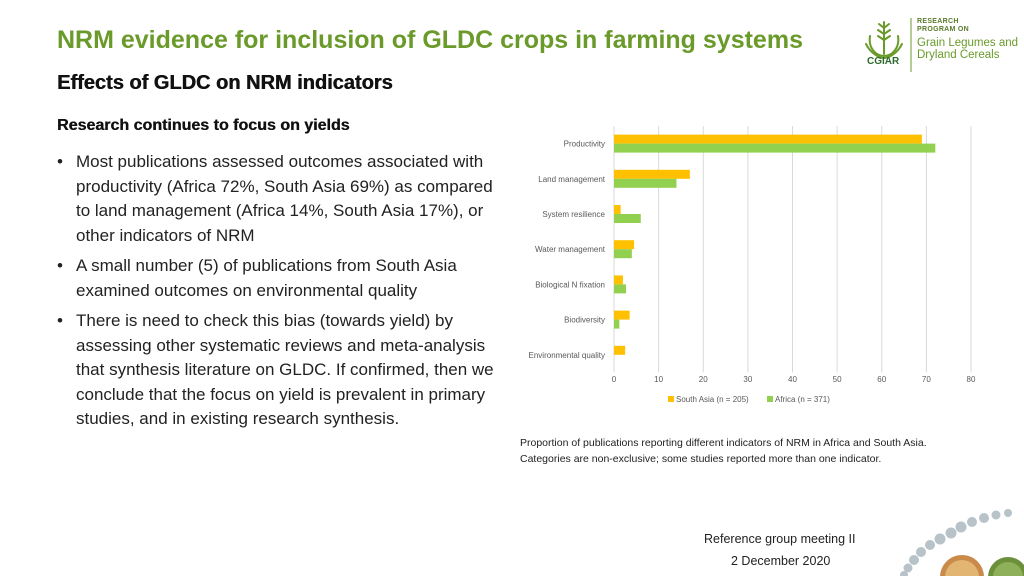 Image resolution: width=1024 pixels, height=576 pixels. I want to click on logo-program-name: Grain Legumes and Dryland Cereals, so click(968, 49).